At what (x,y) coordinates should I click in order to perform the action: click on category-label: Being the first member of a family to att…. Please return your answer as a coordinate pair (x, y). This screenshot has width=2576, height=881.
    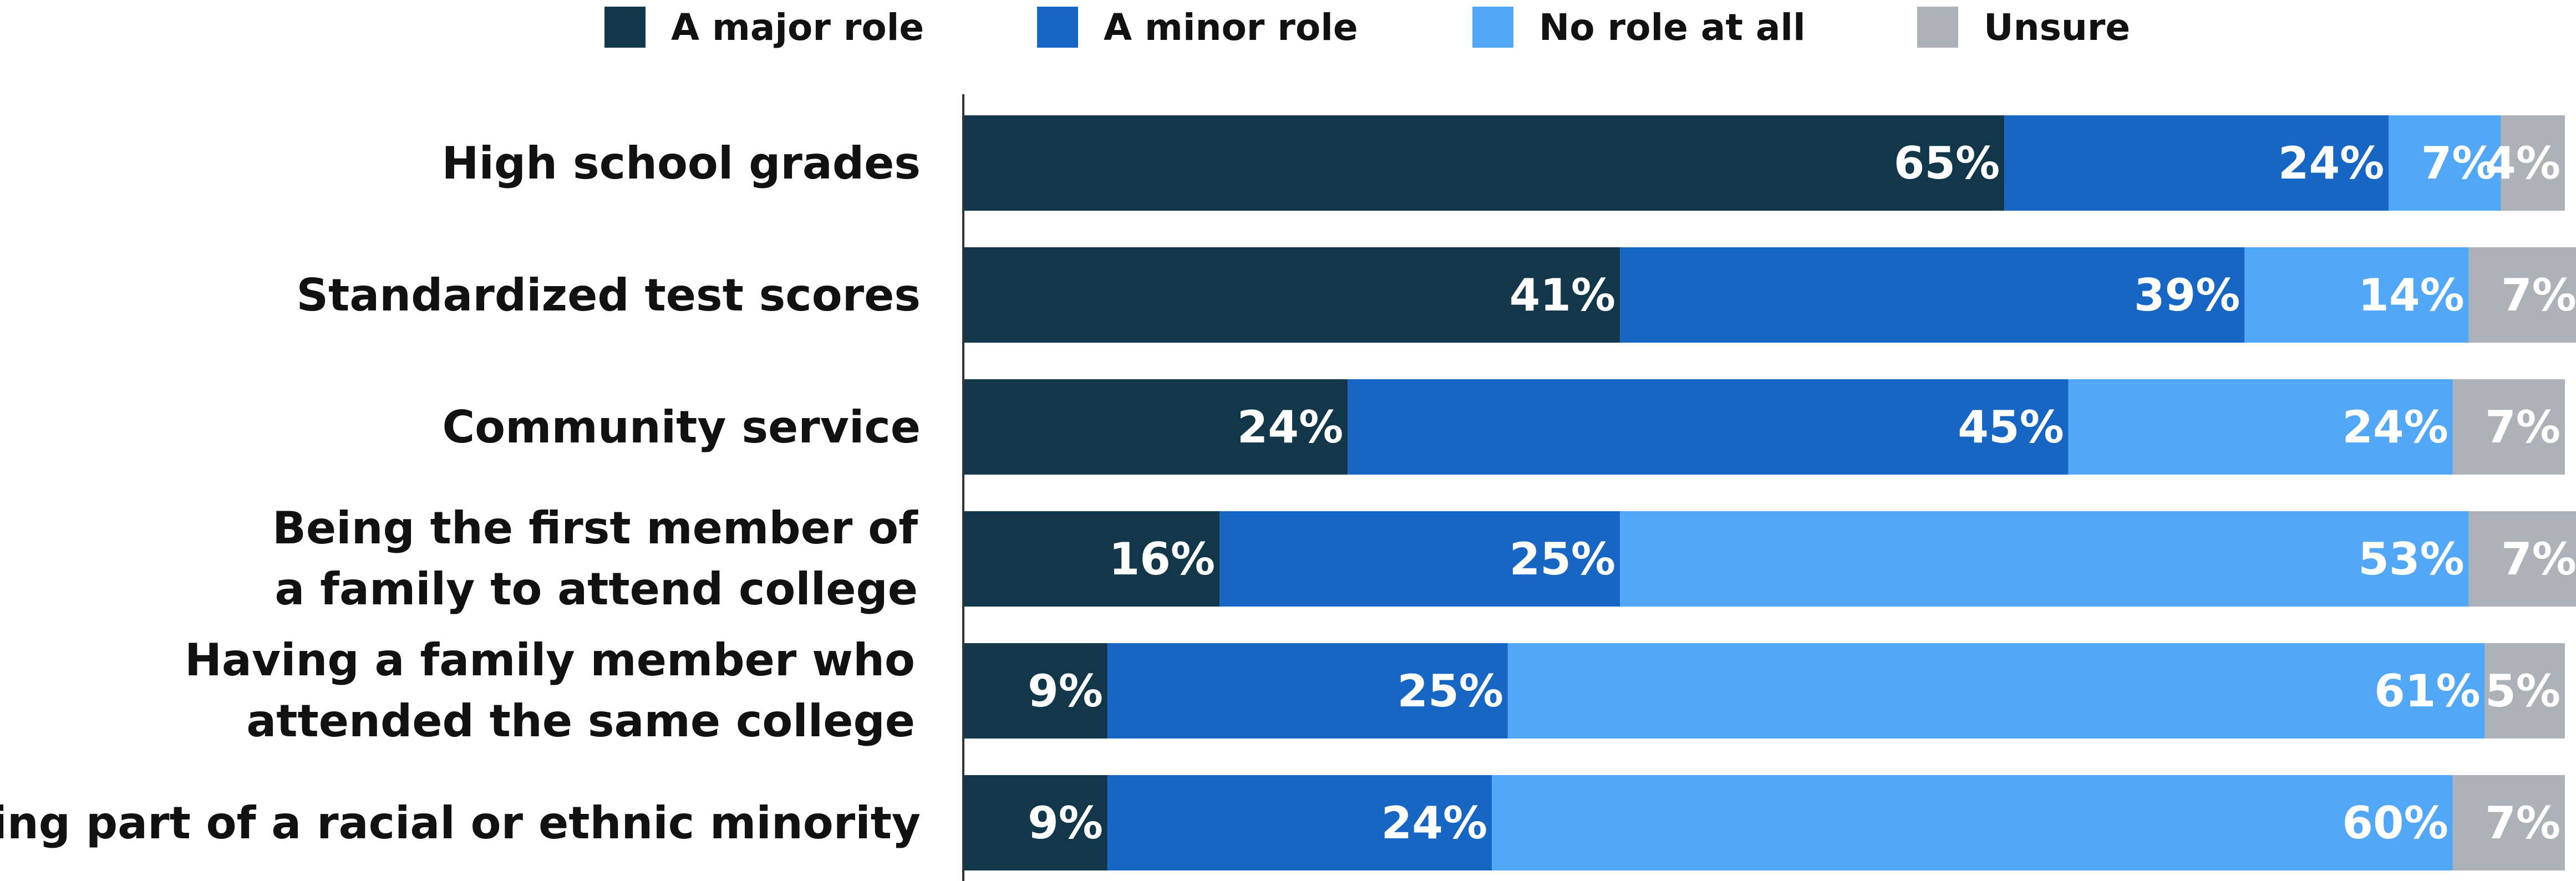
    Looking at the image, I should click on (595, 558).